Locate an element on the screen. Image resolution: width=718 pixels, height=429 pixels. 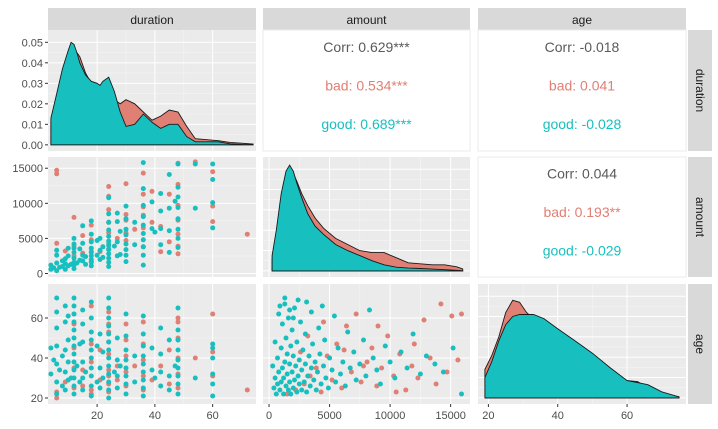
xtick-label-amount: 5000 is located at coordinates (329, 416).